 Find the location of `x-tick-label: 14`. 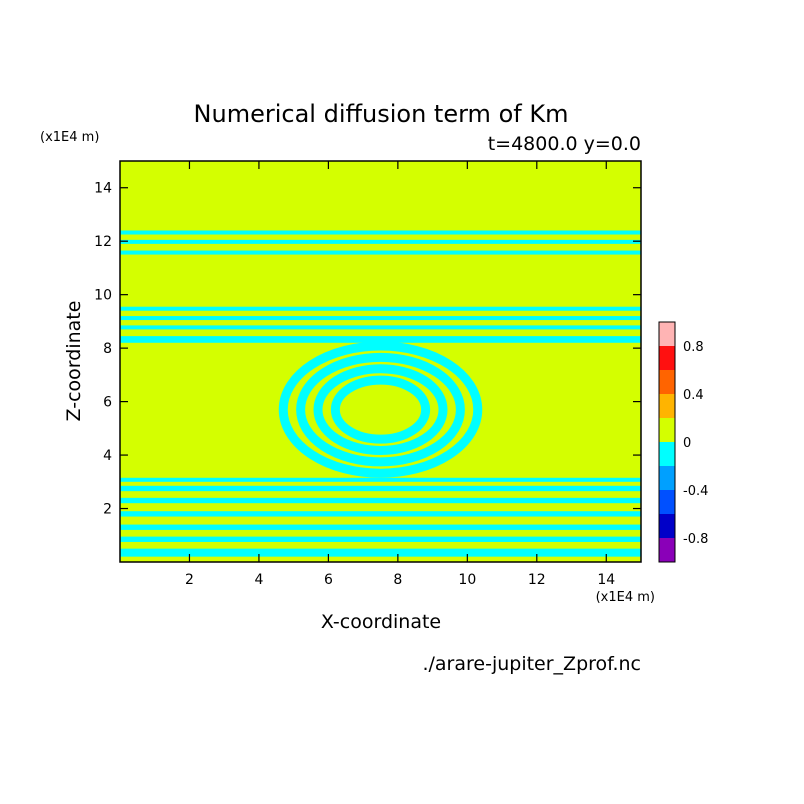

x-tick-label: 14 is located at coordinates (606, 580).